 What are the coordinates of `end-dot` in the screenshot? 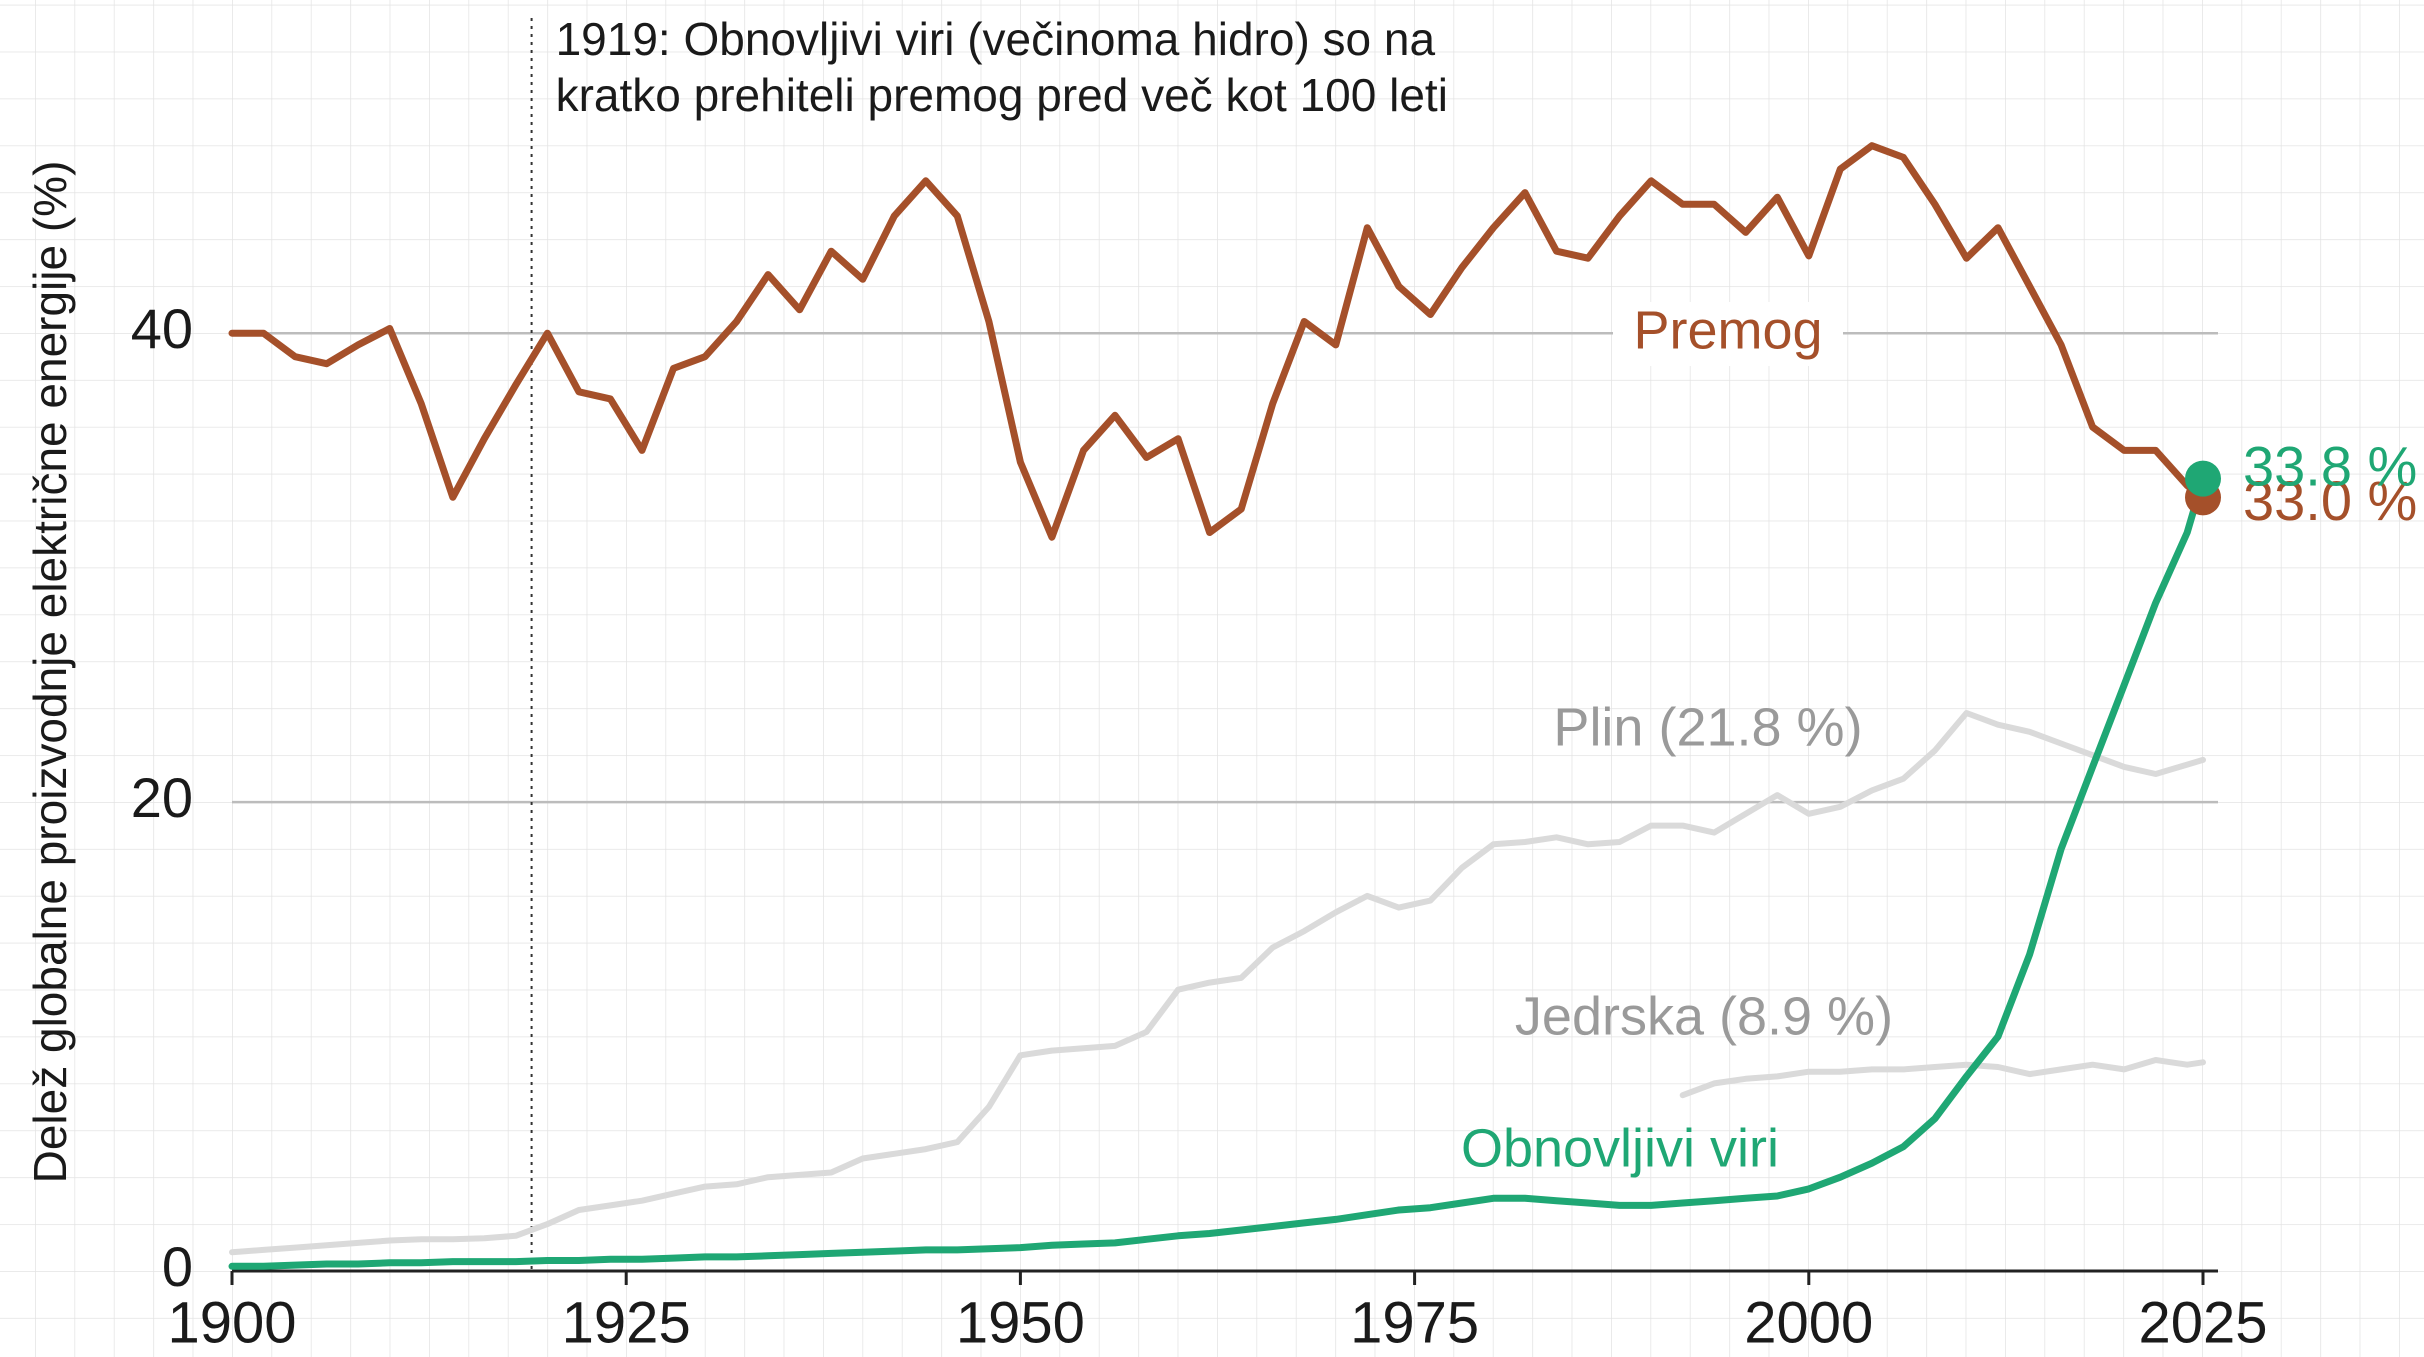 It's located at (2203, 478).